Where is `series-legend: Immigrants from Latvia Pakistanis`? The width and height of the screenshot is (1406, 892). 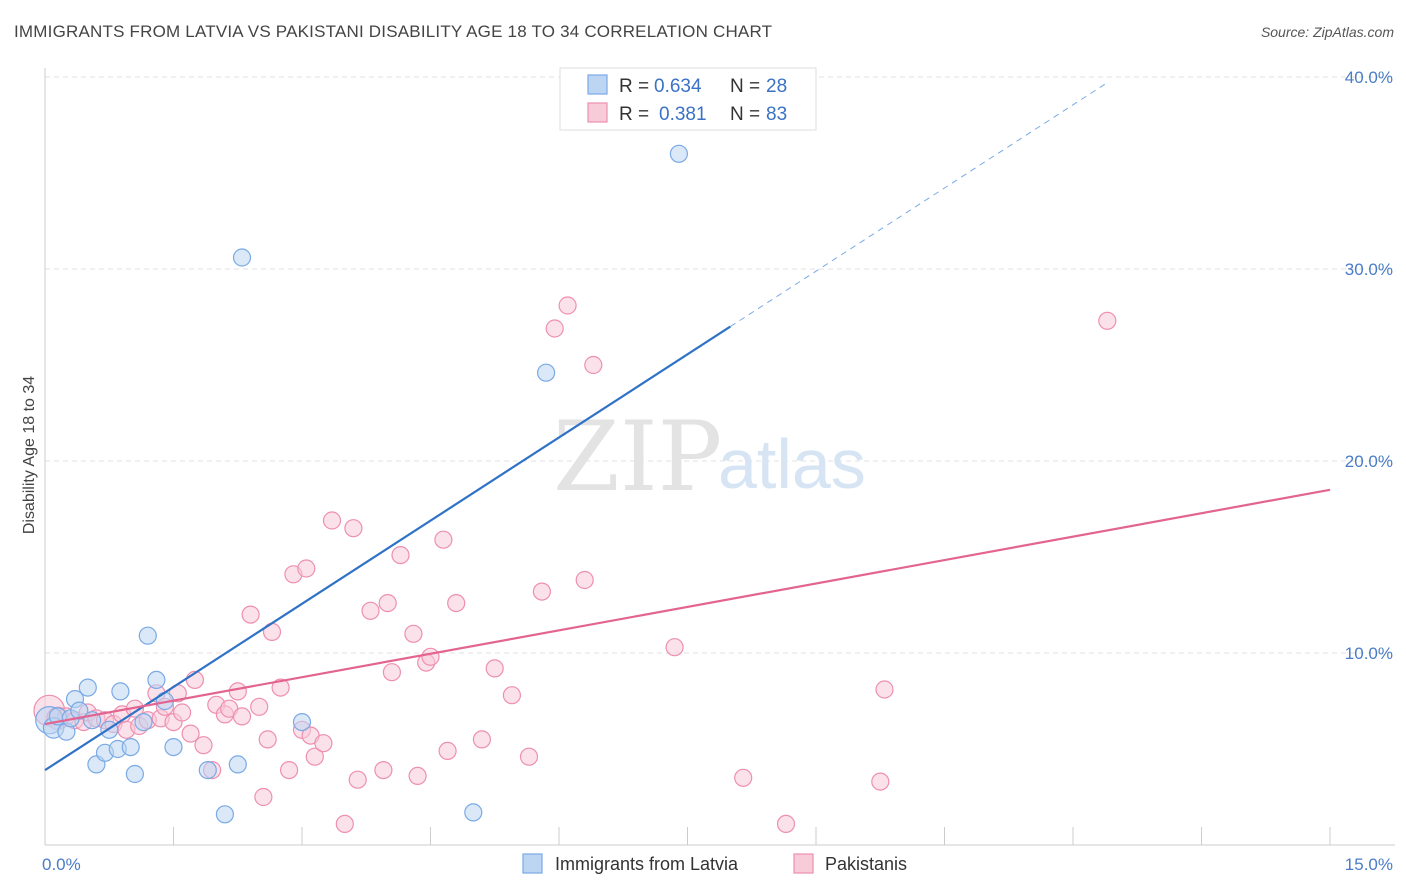 series-legend: Immigrants from Latvia Pakistanis is located at coordinates (714, 863).